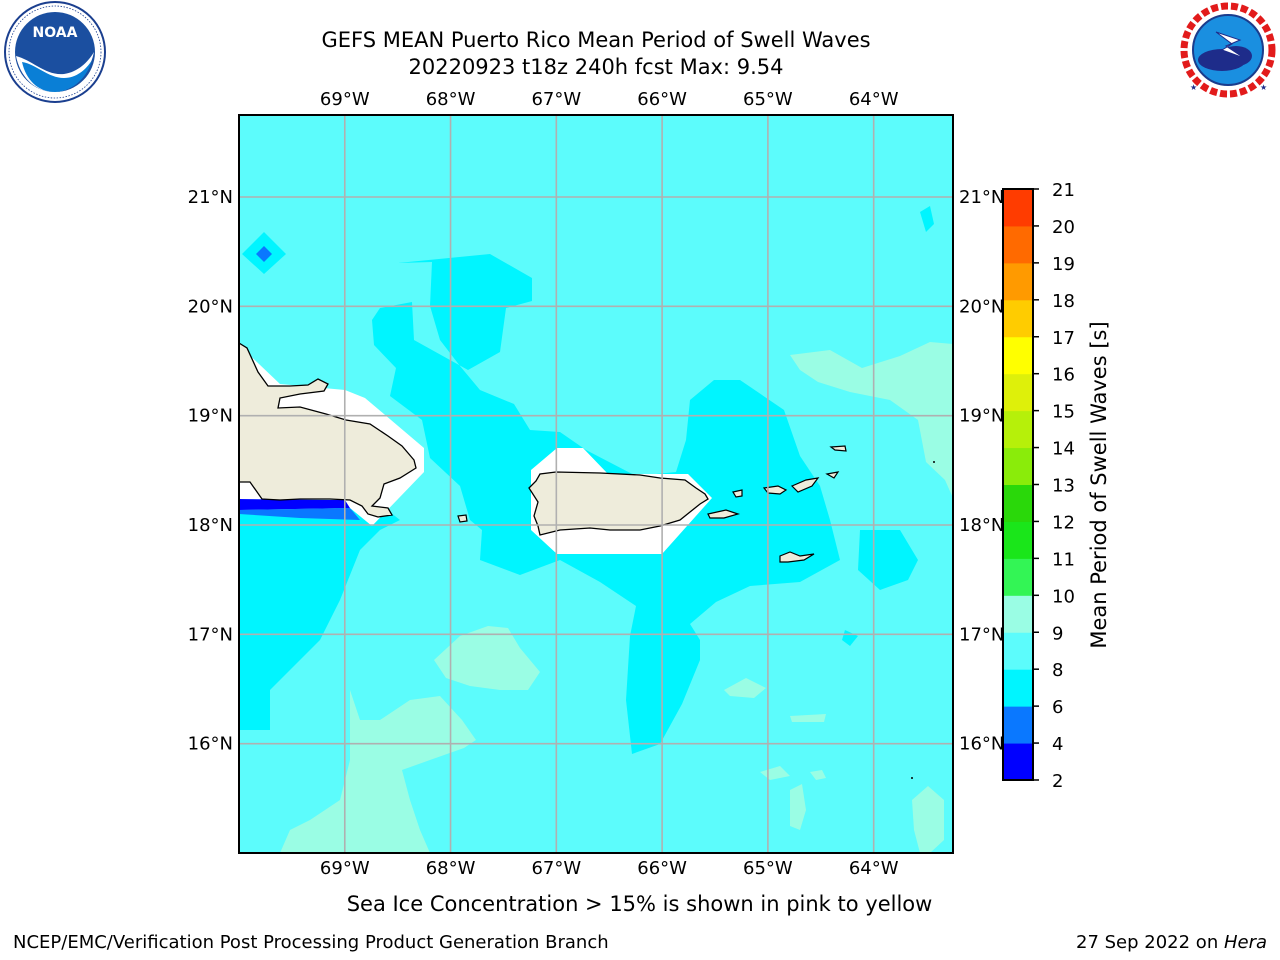 This screenshot has height=960, width=1280. Describe the element at coordinates (1063, 486) in the screenshot. I see `colorbar-tick-label: 13` at that location.